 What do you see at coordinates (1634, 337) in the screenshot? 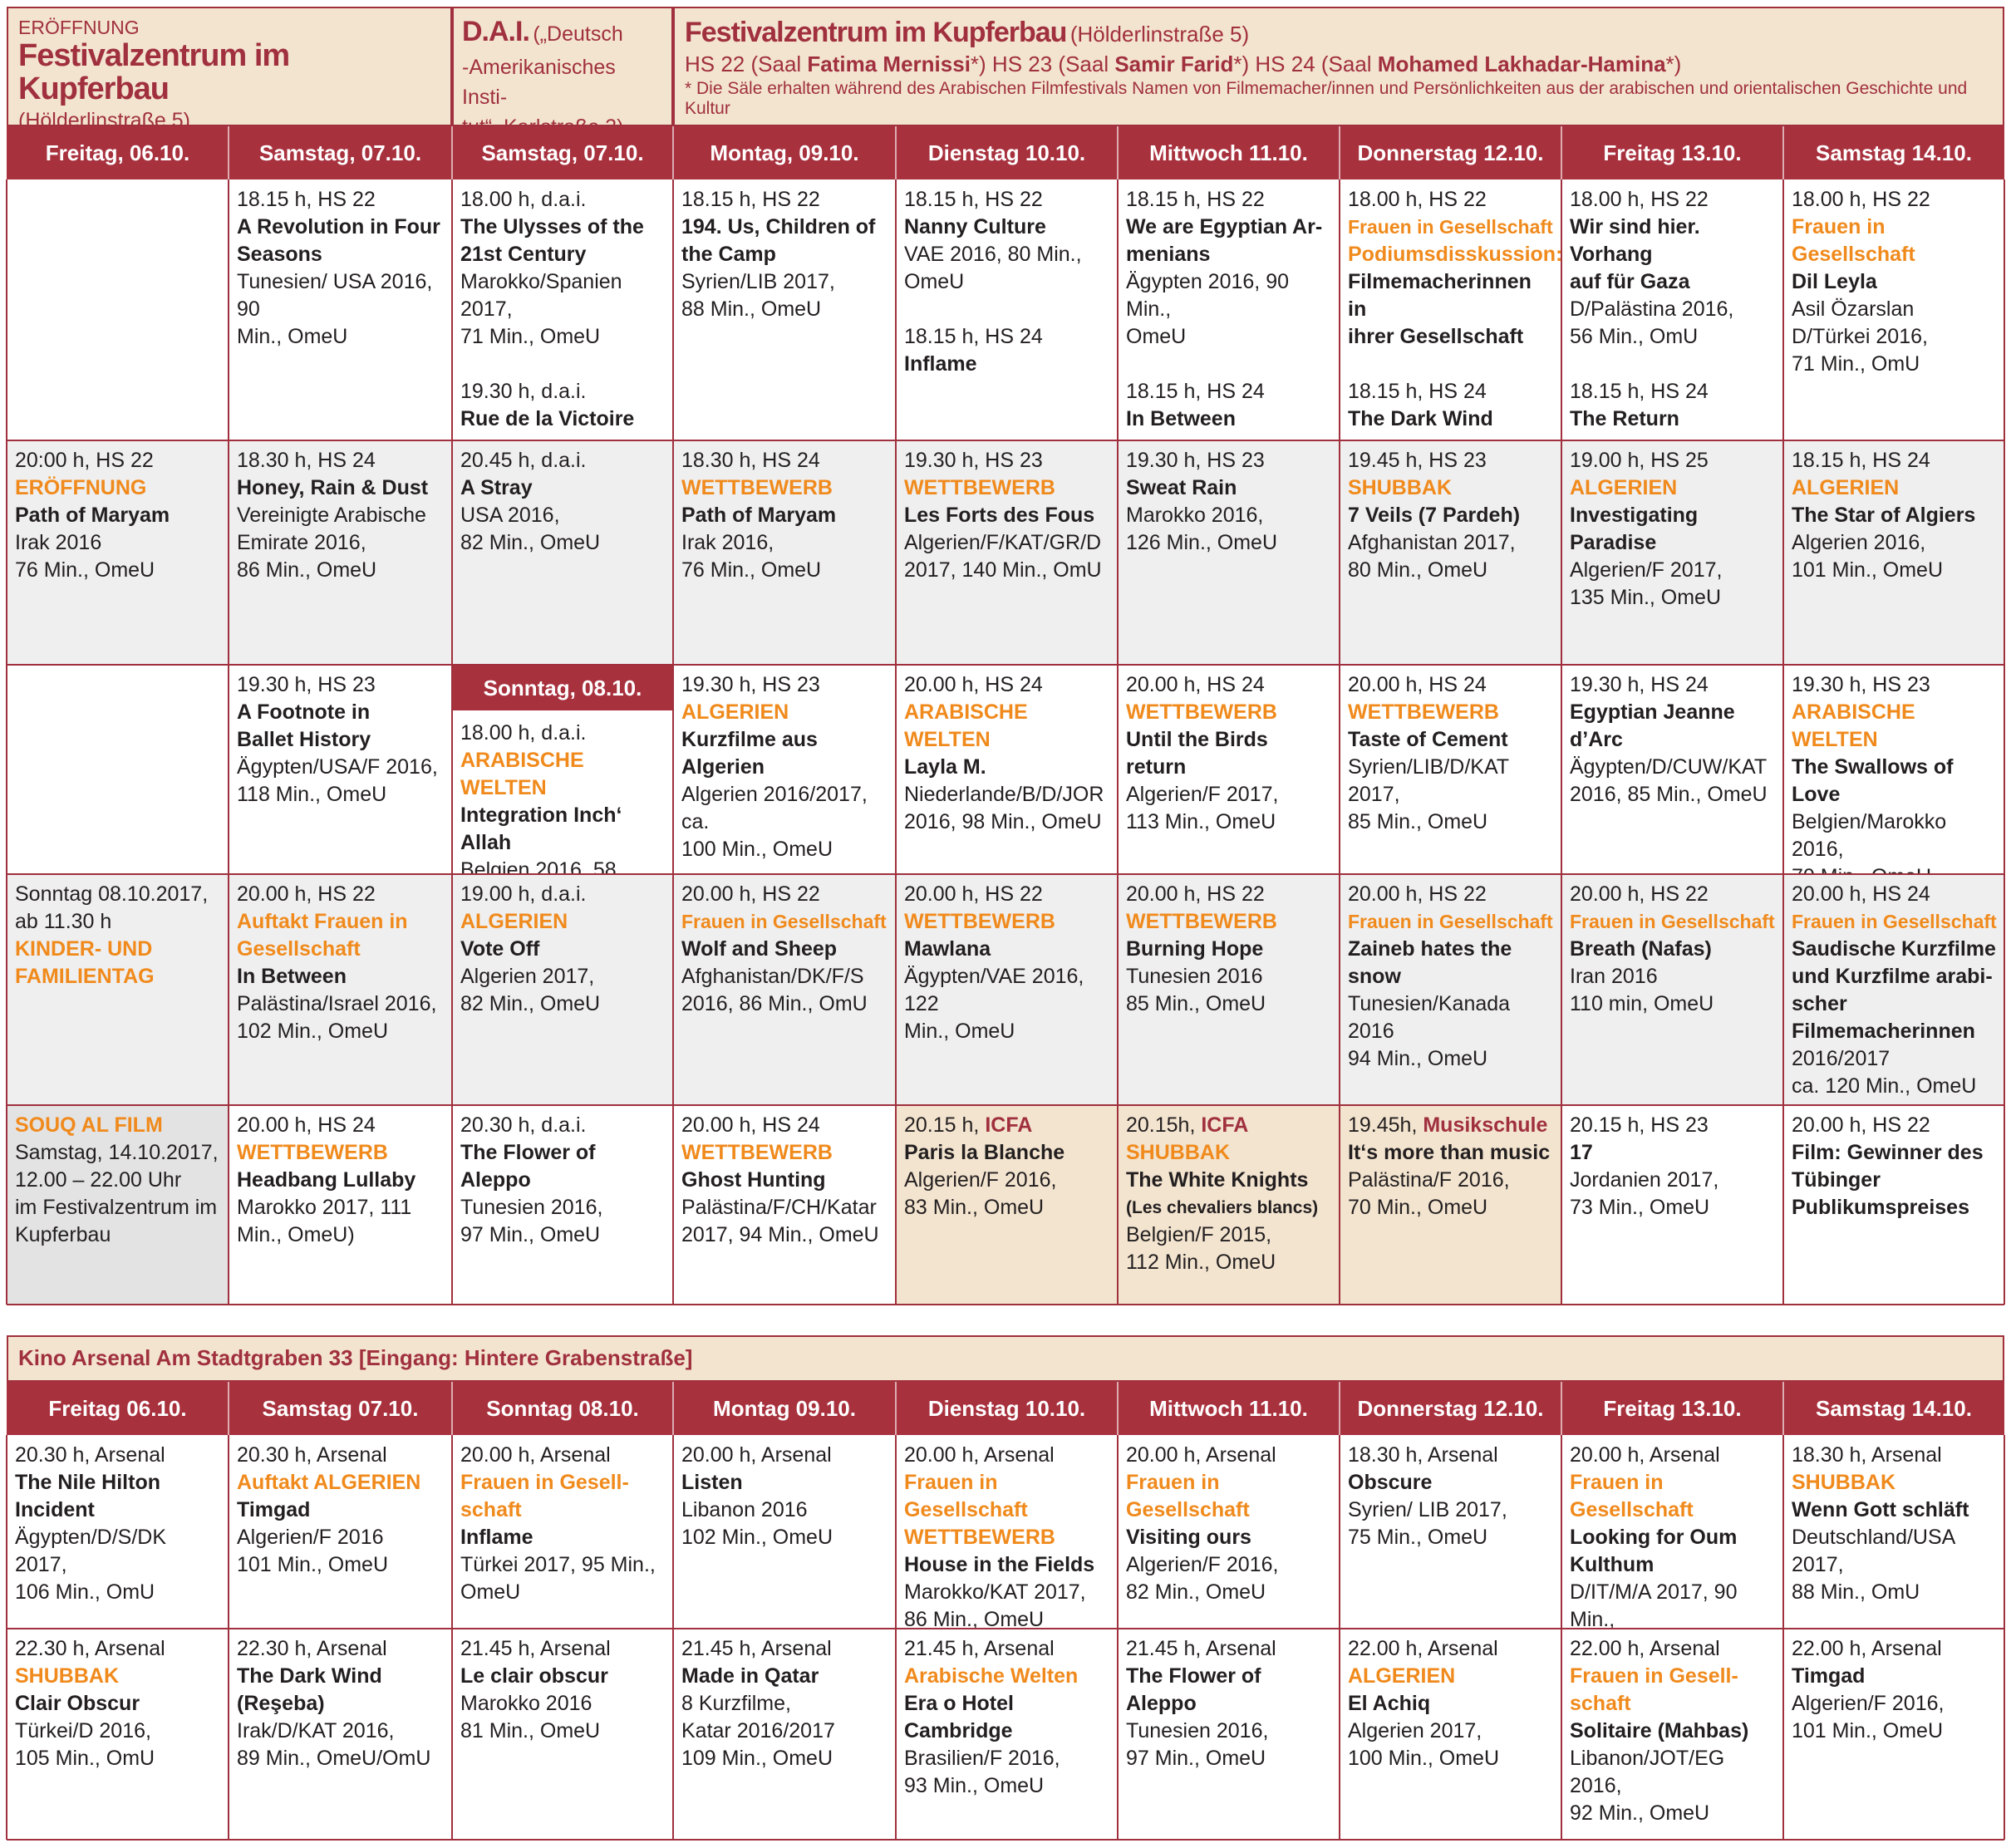
I see `film-info: 56 Min., OmU` at bounding box center [1634, 337].